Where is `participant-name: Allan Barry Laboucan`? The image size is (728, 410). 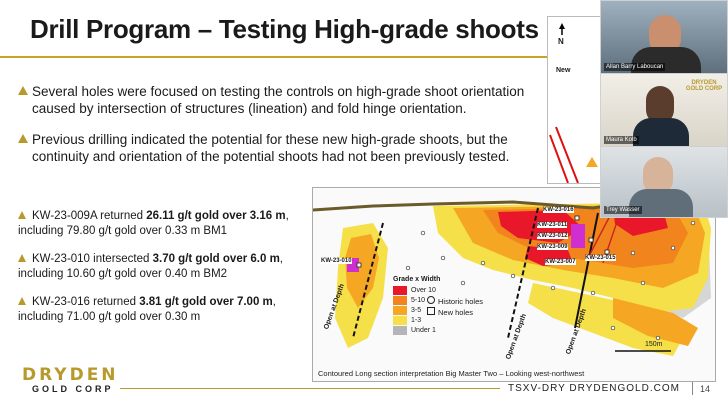
participant-name: Allan Barry Laboucan is located at coordinates (635, 67).